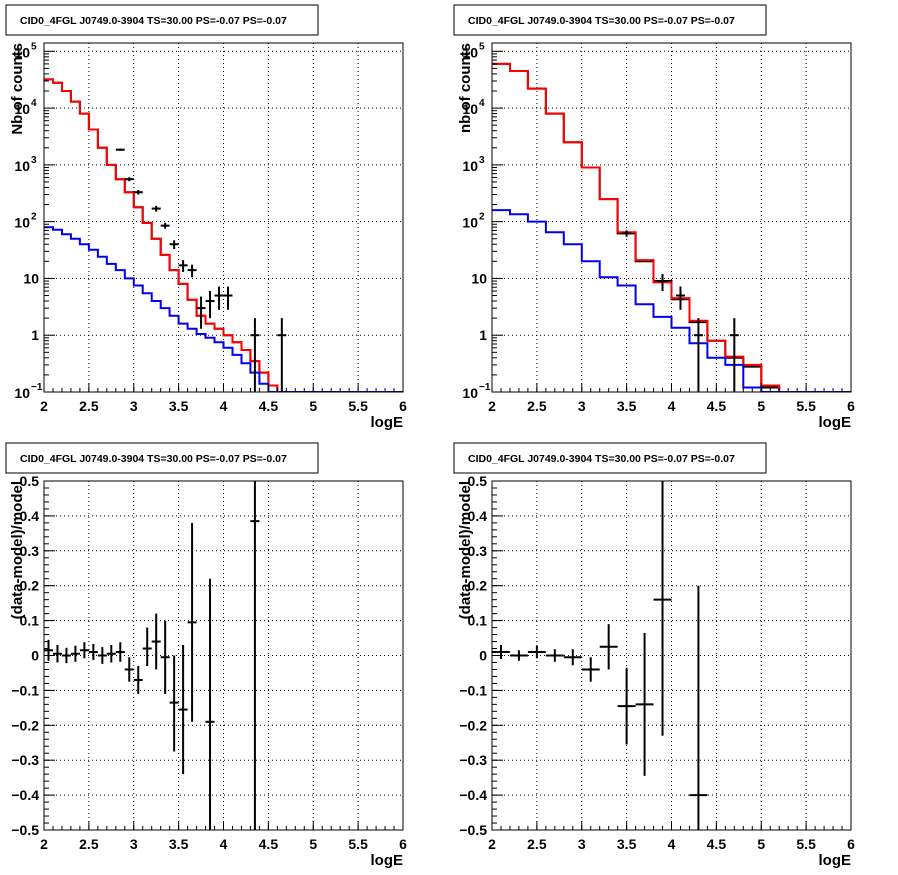 The height and width of the screenshot is (875, 898). Describe the element at coordinates (478, 586) in the screenshot. I see `y-tick-label: 0.2` at that location.